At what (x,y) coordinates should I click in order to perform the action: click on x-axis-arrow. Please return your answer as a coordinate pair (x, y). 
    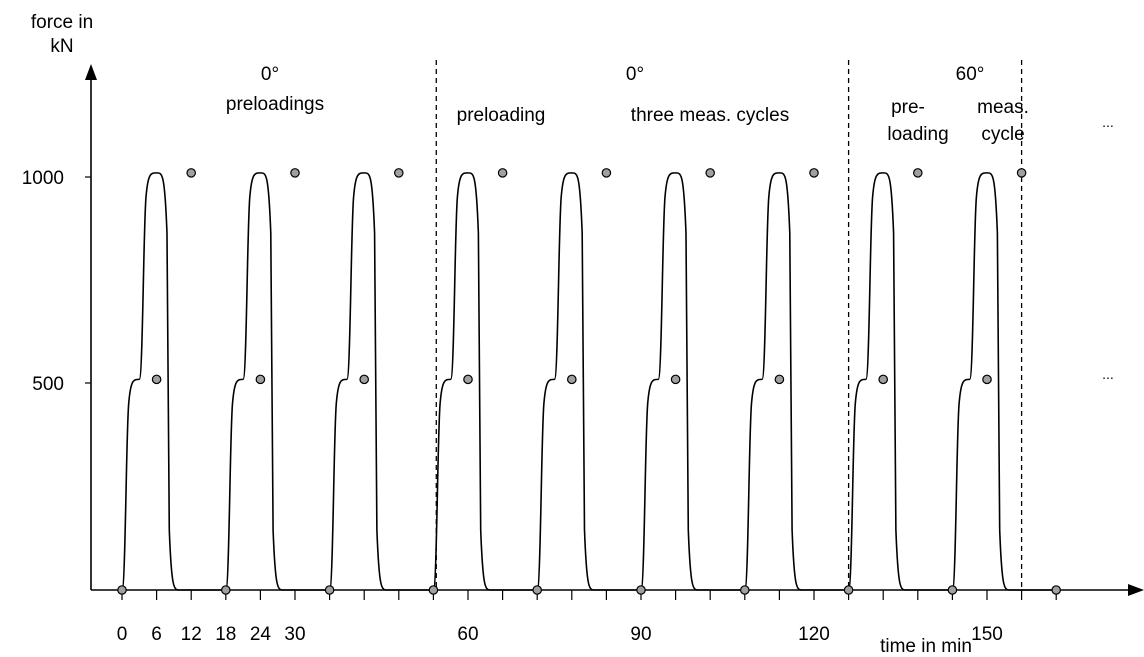
    Looking at the image, I should click on (1136, 590).